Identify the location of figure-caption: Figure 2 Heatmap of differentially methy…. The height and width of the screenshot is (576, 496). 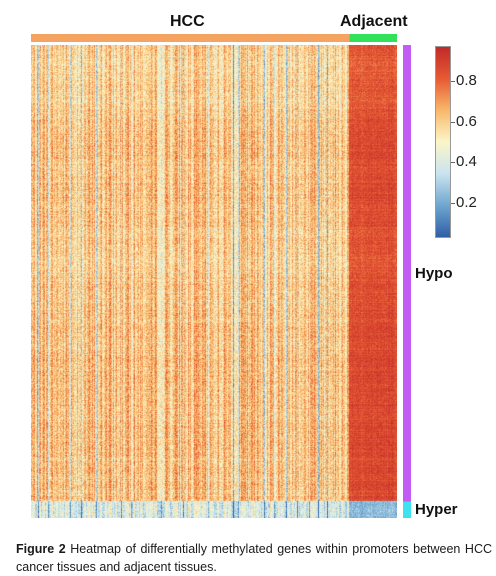
(254, 558).